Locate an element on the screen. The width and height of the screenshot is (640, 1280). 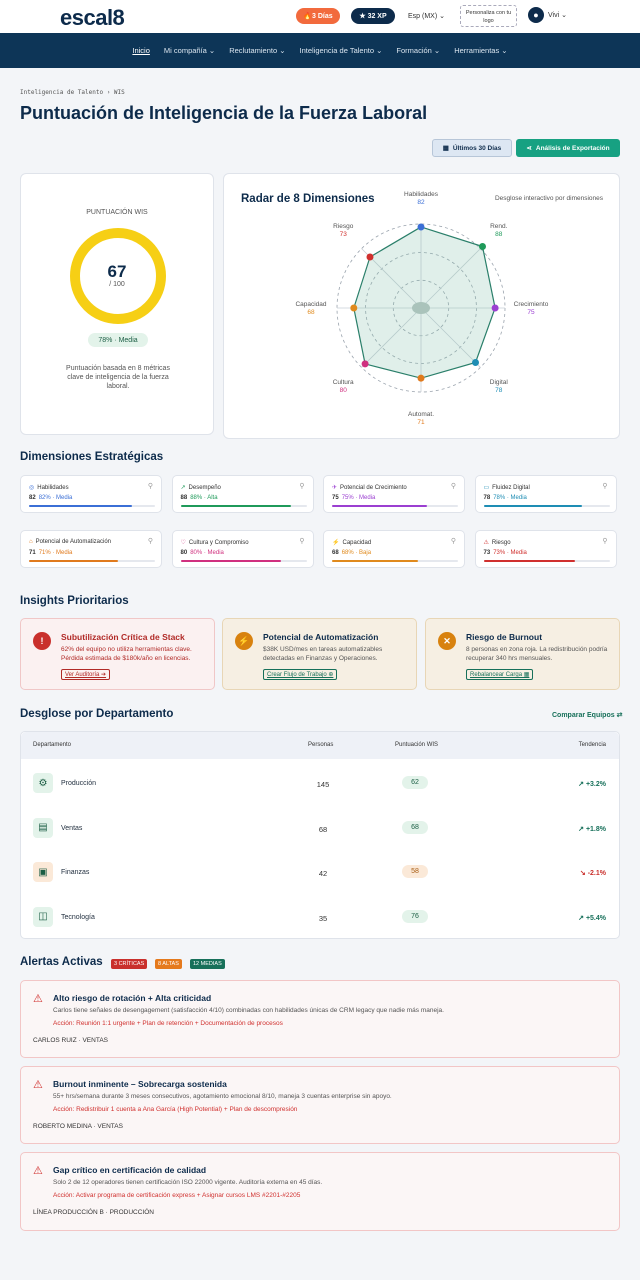
score-ring is located at coordinates (118, 276).